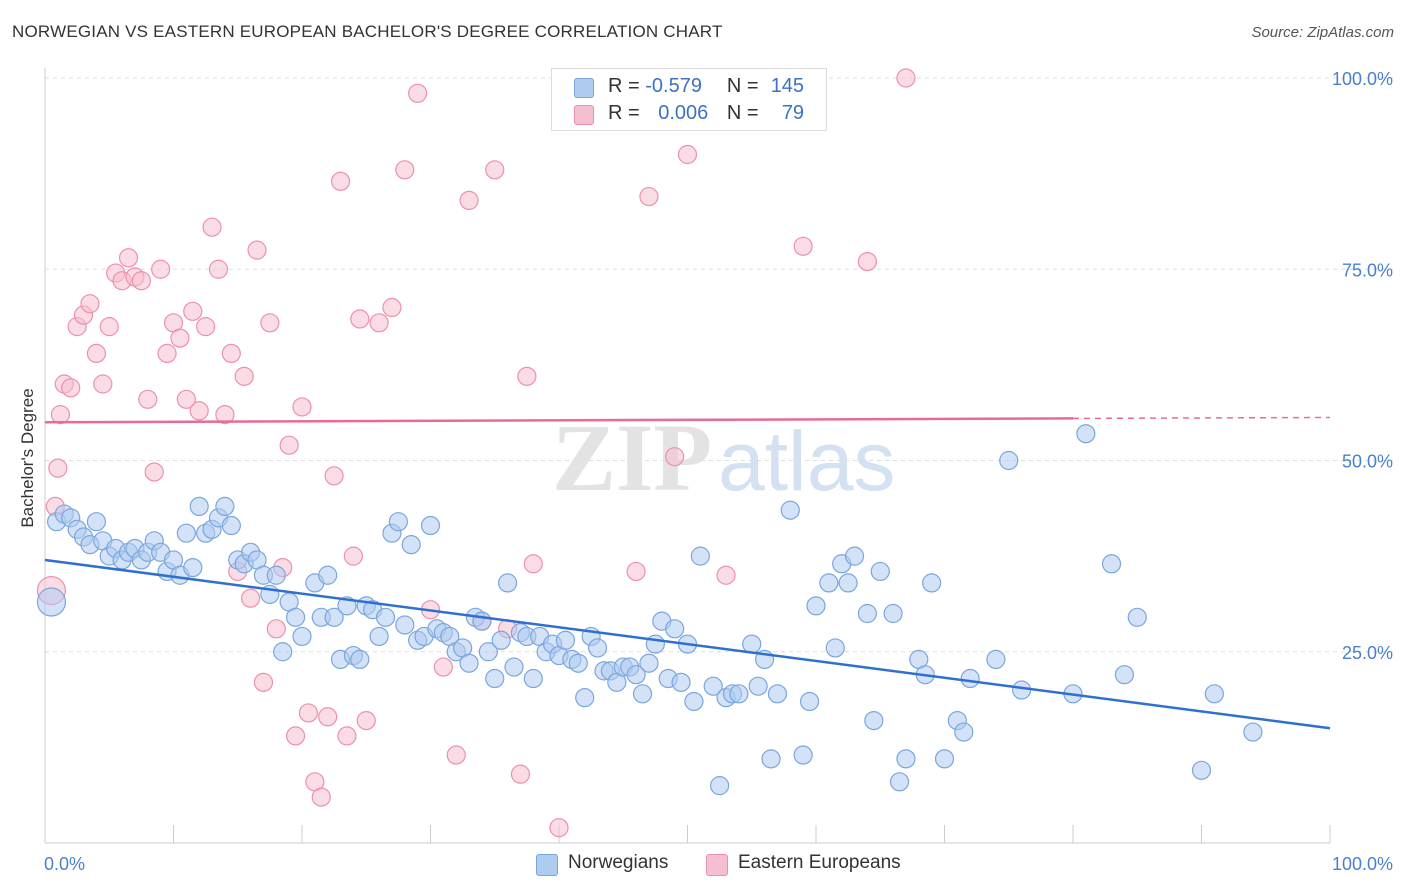 Image resolution: width=1406 pixels, height=892 pixels. What do you see at coordinates (559, 420) in the screenshot?
I see `trend-line-eastern-europeans` at bounding box center [559, 420].